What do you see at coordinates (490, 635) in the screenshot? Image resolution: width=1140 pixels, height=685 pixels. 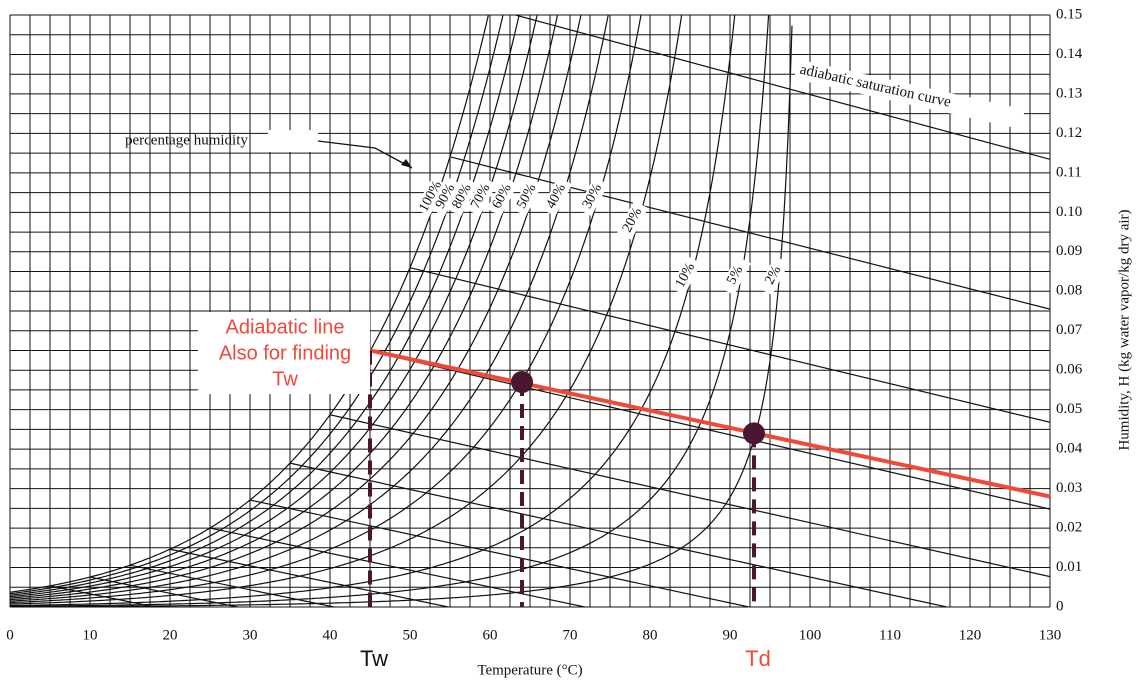 I see `x-tick-label: 60` at bounding box center [490, 635].